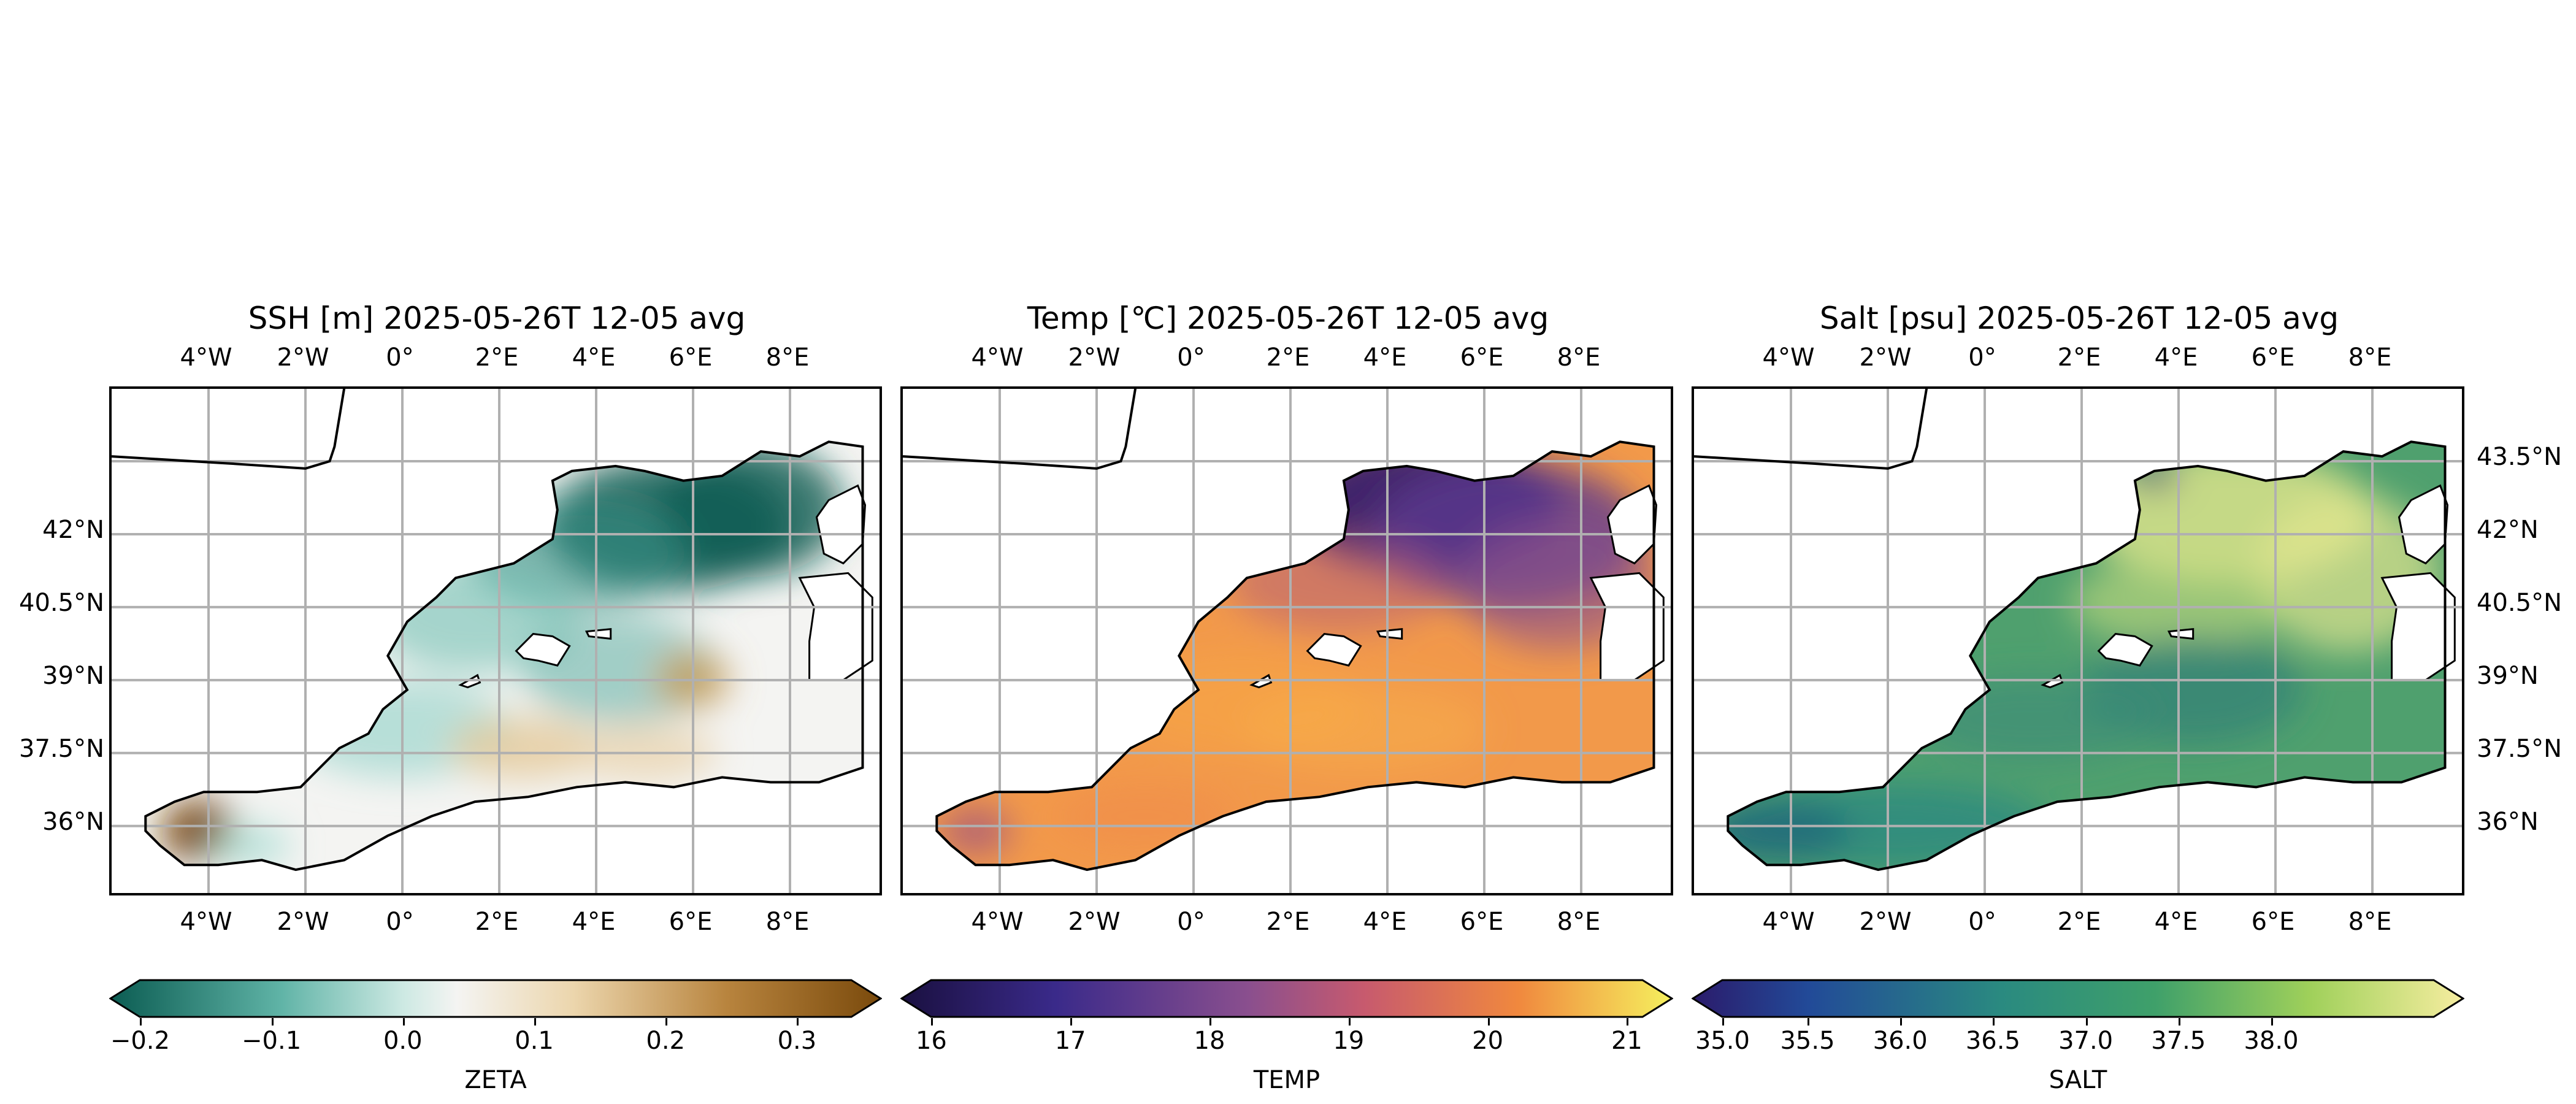 This screenshot has height=1104, width=2576. Describe the element at coordinates (497, 318) in the screenshot. I see `panel-title-zeta: SSH [m] 2025-05-26T 12-05 avg` at that location.